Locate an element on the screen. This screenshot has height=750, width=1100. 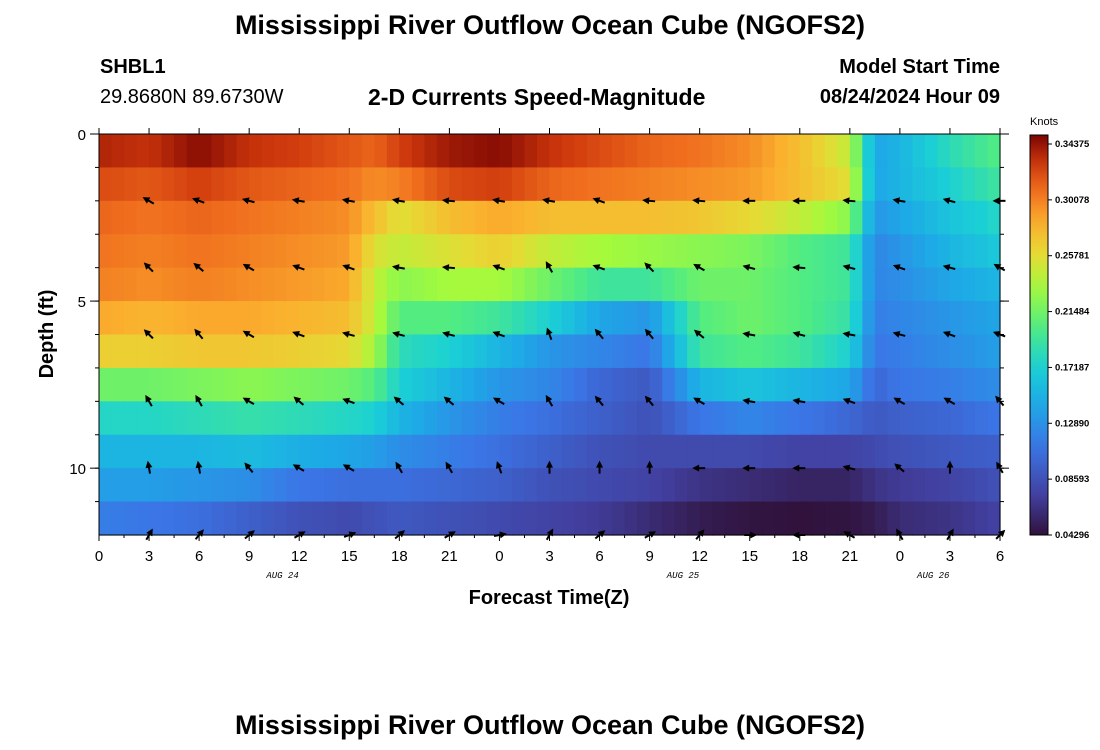
date-label: AUG 24 is located at coordinates (281, 576).